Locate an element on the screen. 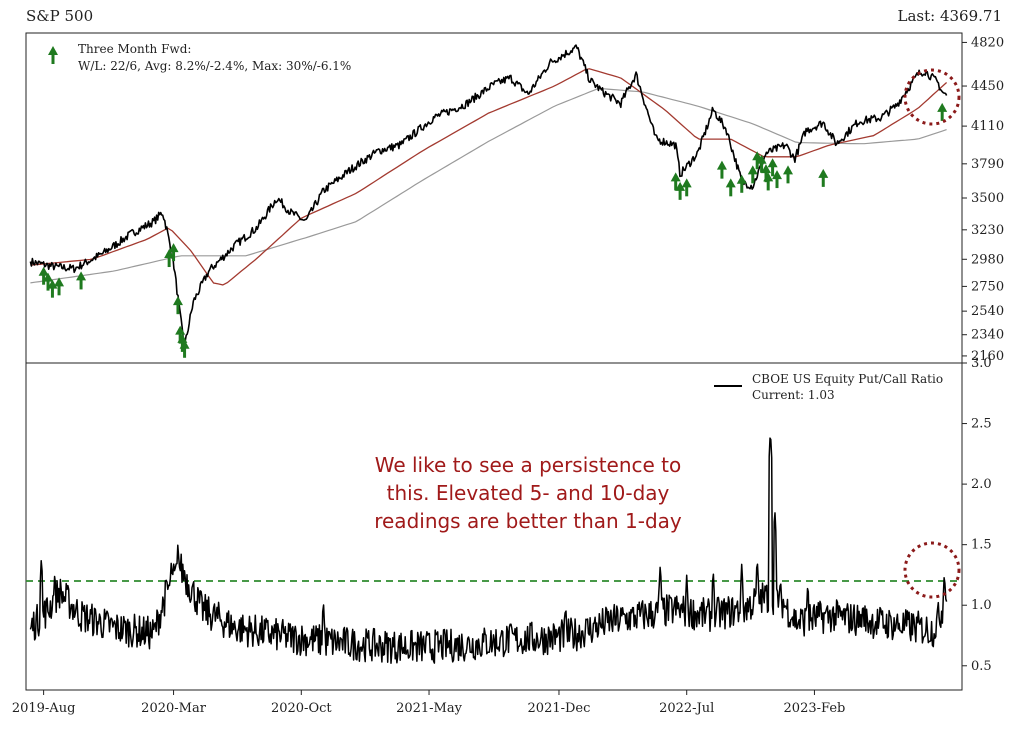 The height and width of the screenshot is (732, 1024). chart-title: S&P 500 is located at coordinates (59, 16).